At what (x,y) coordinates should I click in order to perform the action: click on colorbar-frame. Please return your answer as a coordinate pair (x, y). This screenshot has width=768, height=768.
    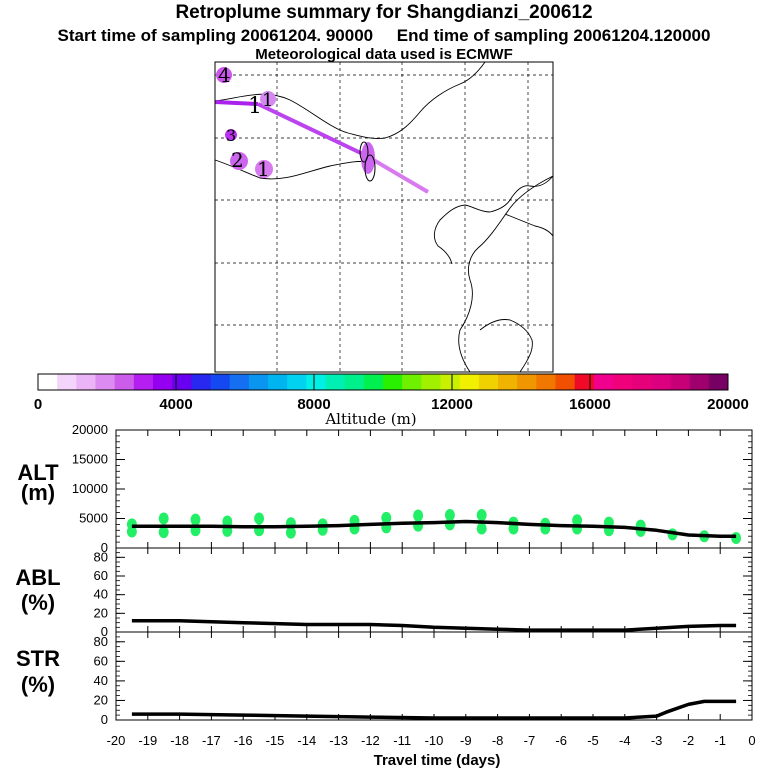
    Looking at the image, I should click on (383, 382).